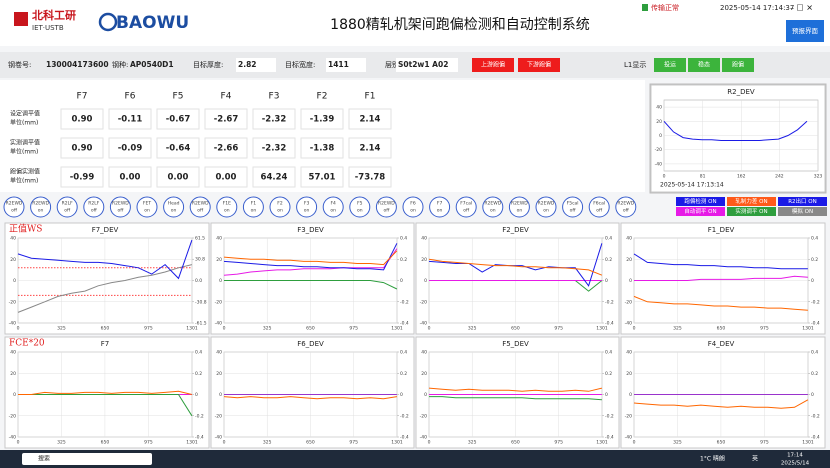 The height and width of the screenshot is (468, 830). Describe the element at coordinates (440, 204) in the screenshot. I see `switch-name: F7` at that location.